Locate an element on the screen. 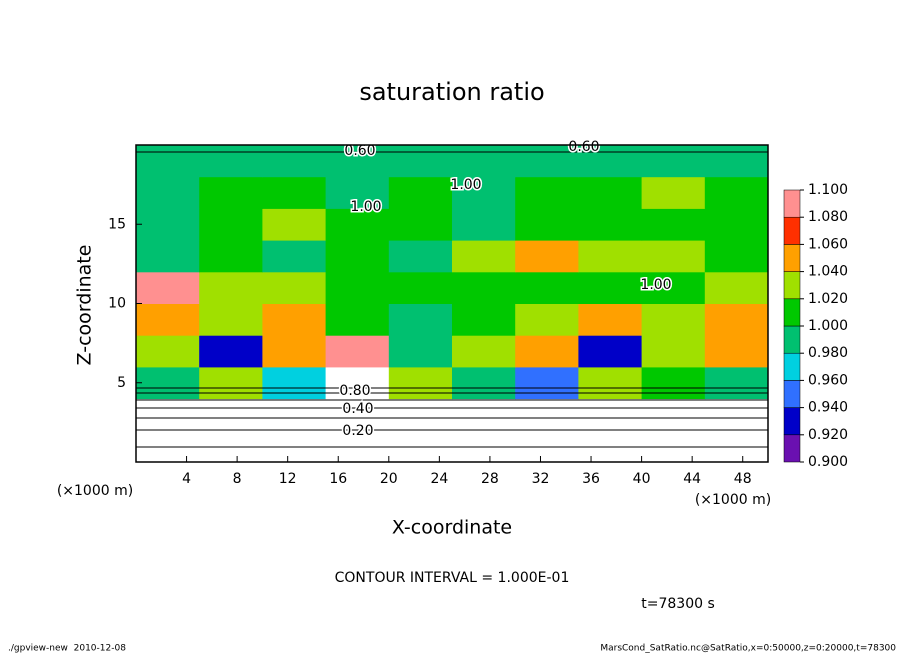 The height and width of the screenshot is (654, 904). contour-label: 0.60 is located at coordinates (359, 151).